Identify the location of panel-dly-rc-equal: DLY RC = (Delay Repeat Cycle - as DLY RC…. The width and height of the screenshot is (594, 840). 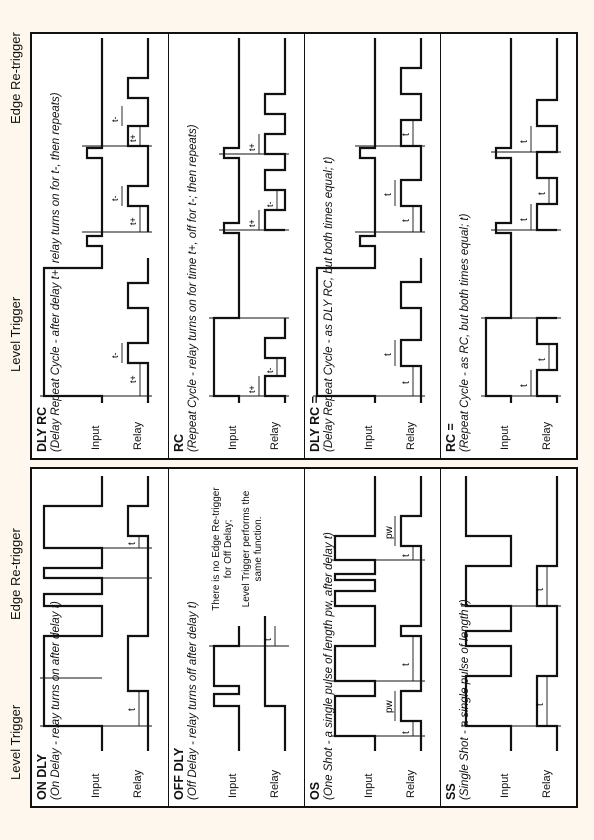
(372, 246).